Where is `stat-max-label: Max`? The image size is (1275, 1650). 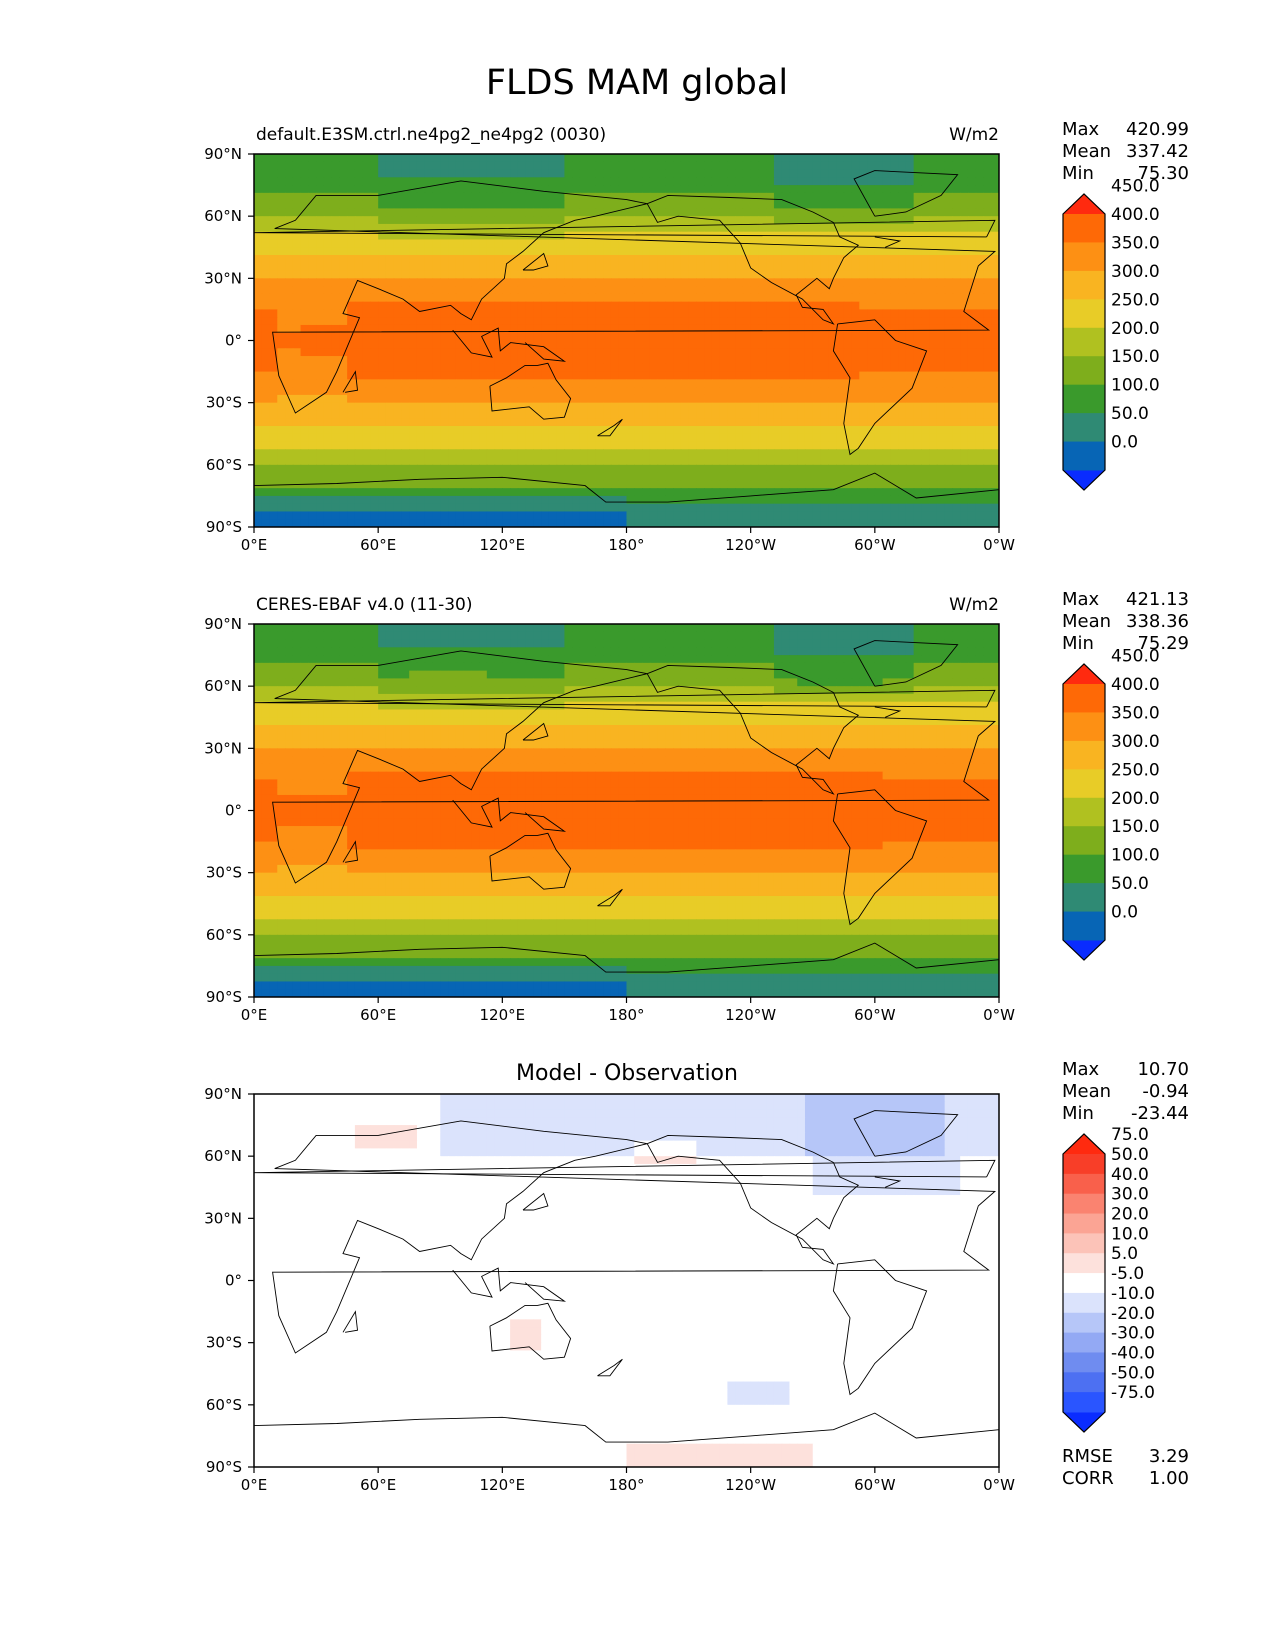 stat-max-label: Max is located at coordinates (1081, 129).